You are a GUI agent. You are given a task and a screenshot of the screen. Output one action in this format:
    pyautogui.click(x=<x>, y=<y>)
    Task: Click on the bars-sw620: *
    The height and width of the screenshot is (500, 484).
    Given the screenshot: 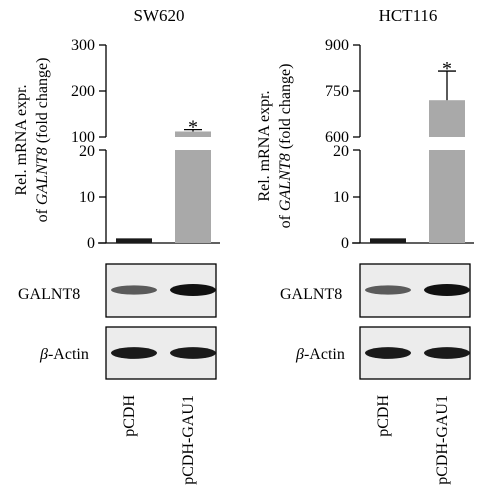 What is the action you would take?
    pyautogui.click(x=163, y=180)
    